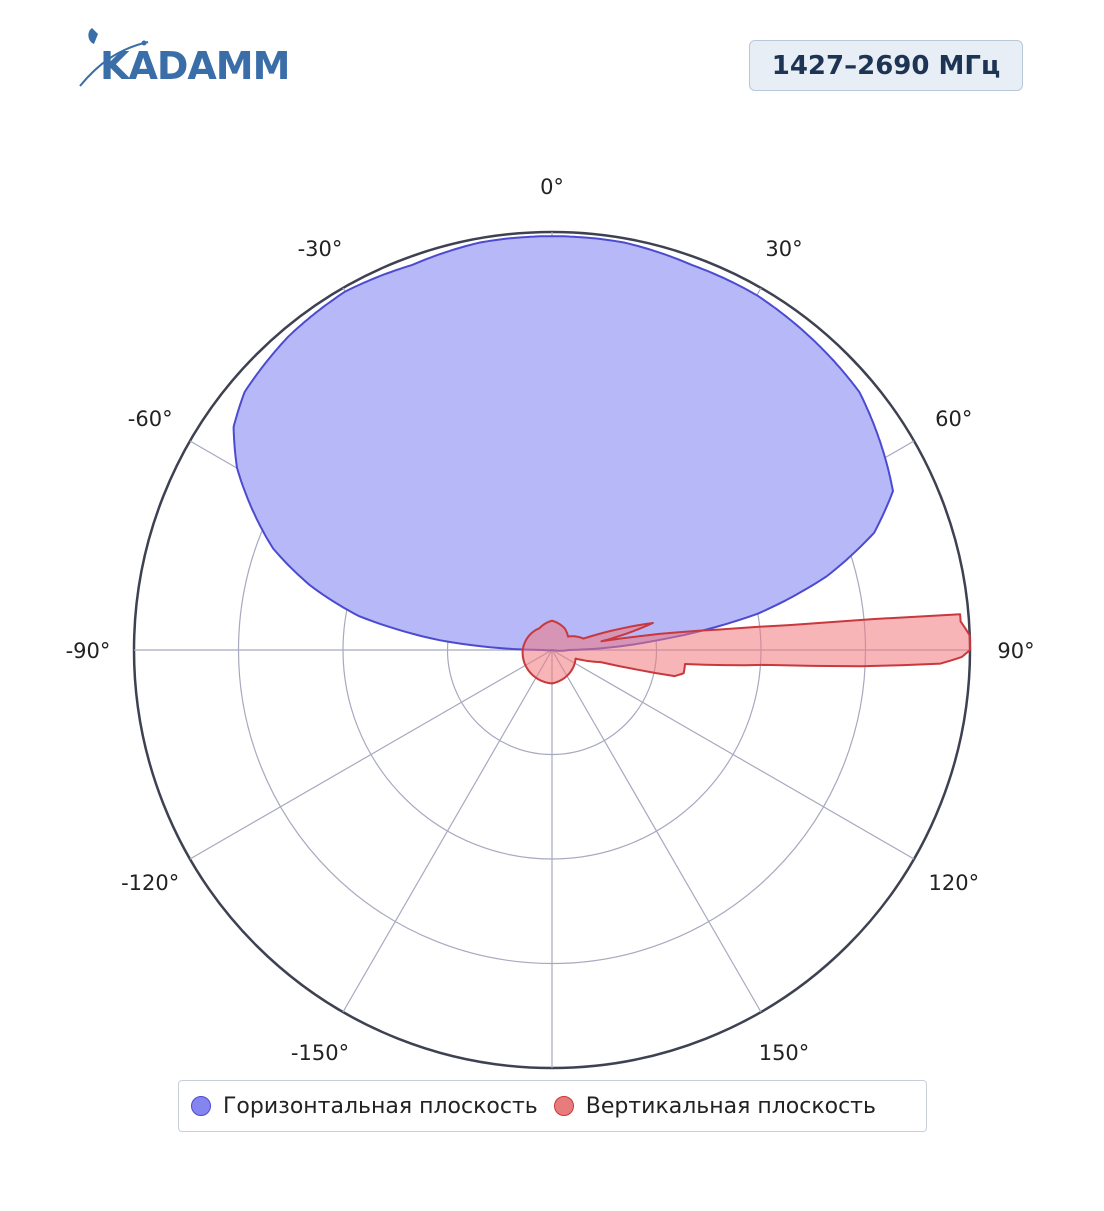 The width and height of the screenshot is (1104, 1211). I want to click on legend-label-vertical: Вертикальная плоскость, so click(730, 1106).